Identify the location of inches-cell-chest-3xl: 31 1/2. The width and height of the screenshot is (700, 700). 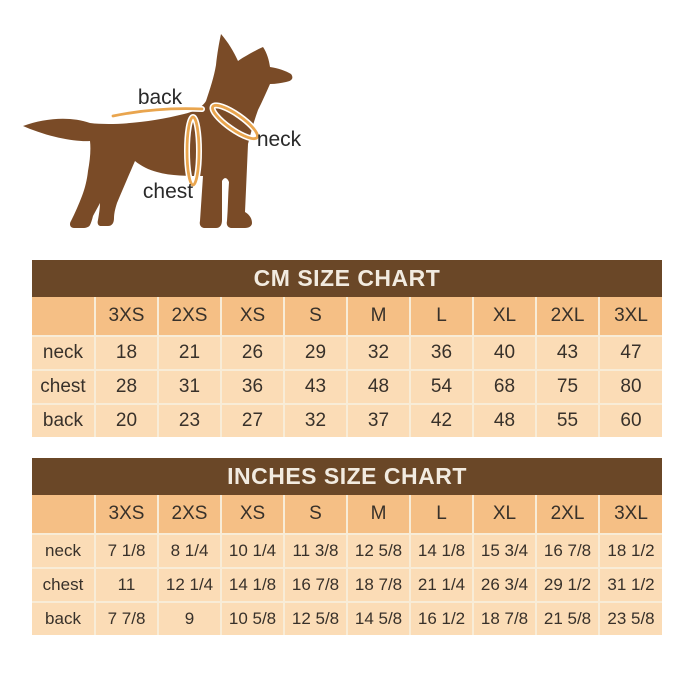
(630, 585).